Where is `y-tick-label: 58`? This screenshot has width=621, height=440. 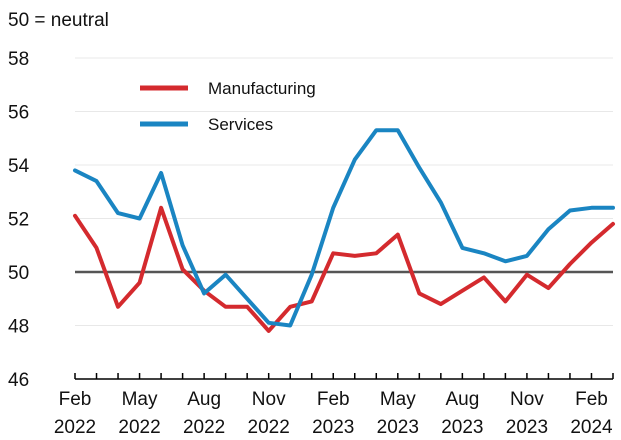 y-tick-label: 58 is located at coordinates (18, 59).